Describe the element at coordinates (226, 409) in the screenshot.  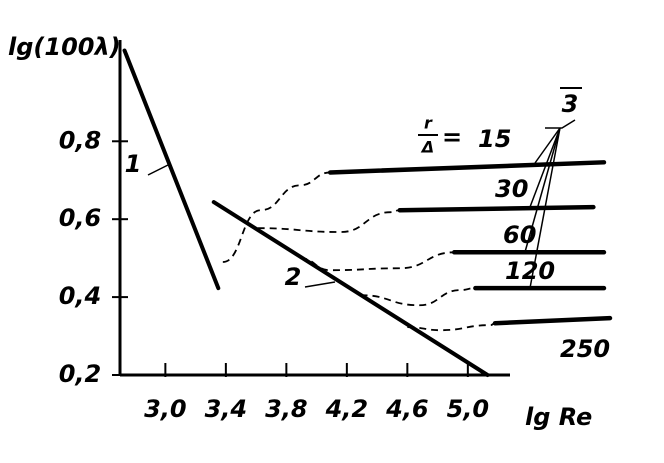
I see `x-tick-label: 3,4` at that location.